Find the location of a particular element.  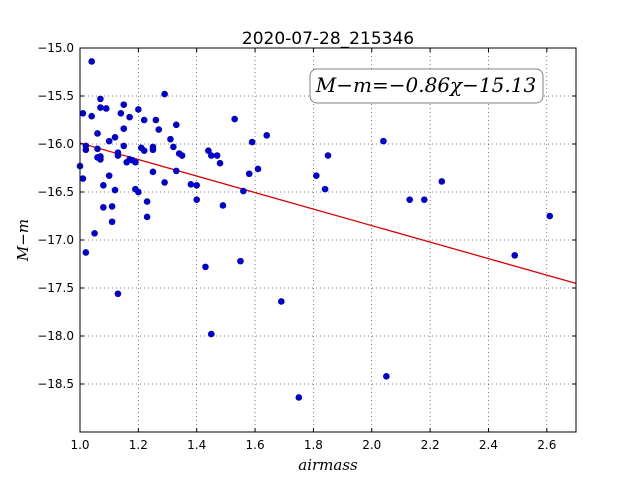

annotation-box is located at coordinates (426, 86).